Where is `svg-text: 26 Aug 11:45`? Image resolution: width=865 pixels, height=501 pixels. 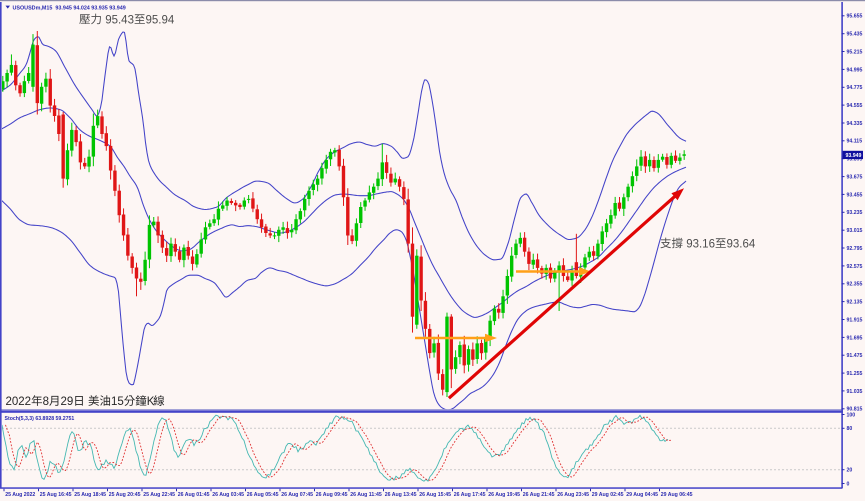
svg-text: 26 Aug 11:45 is located at coordinates (366, 495).